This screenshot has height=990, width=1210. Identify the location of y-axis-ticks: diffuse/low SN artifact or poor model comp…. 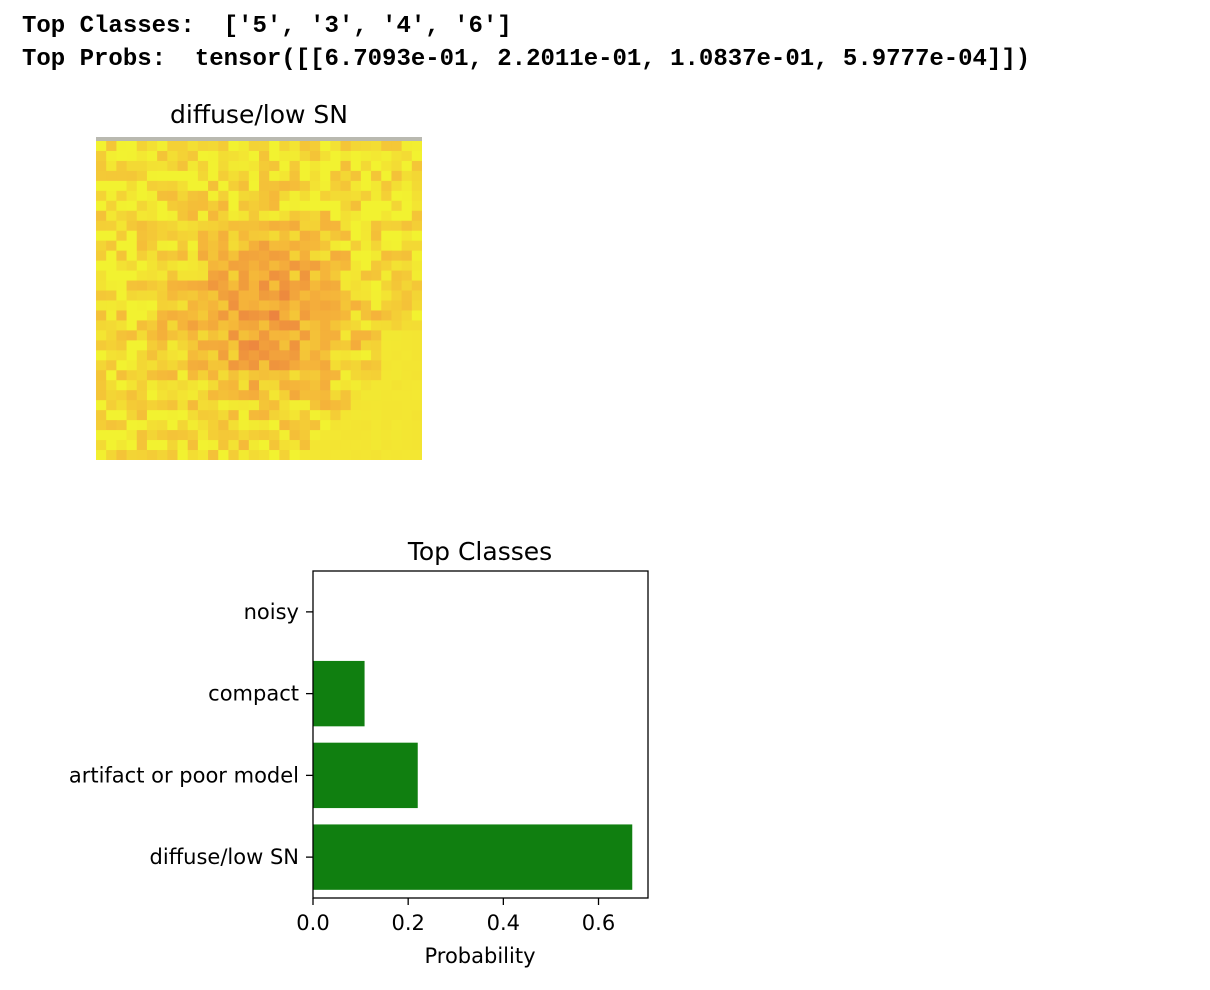
(191, 734).